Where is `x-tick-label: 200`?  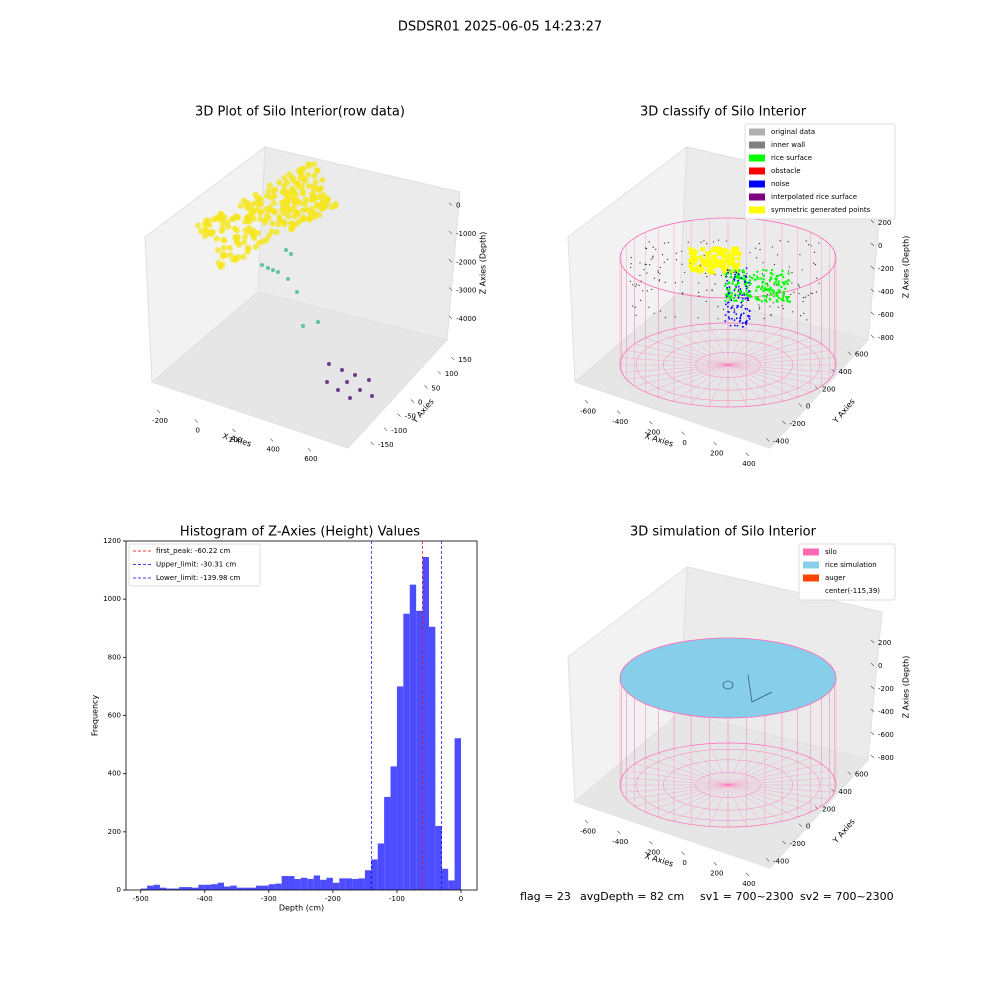 x-tick-label: 200 is located at coordinates (716, 873).